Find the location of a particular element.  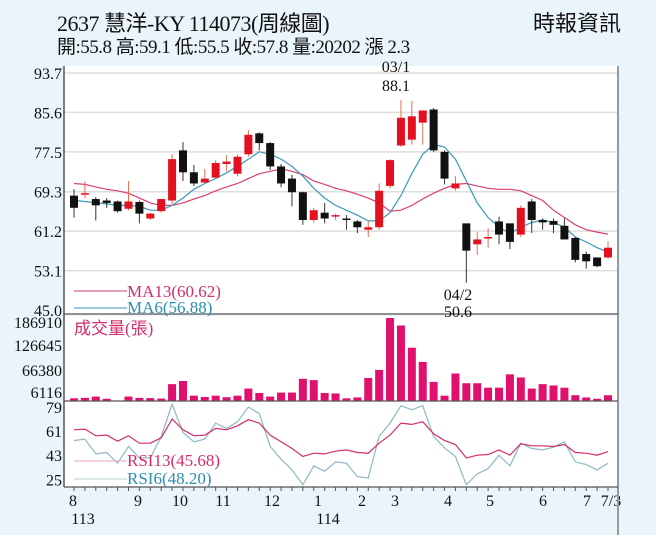

rsi-tick-label: 61 is located at coordinates (54, 432).